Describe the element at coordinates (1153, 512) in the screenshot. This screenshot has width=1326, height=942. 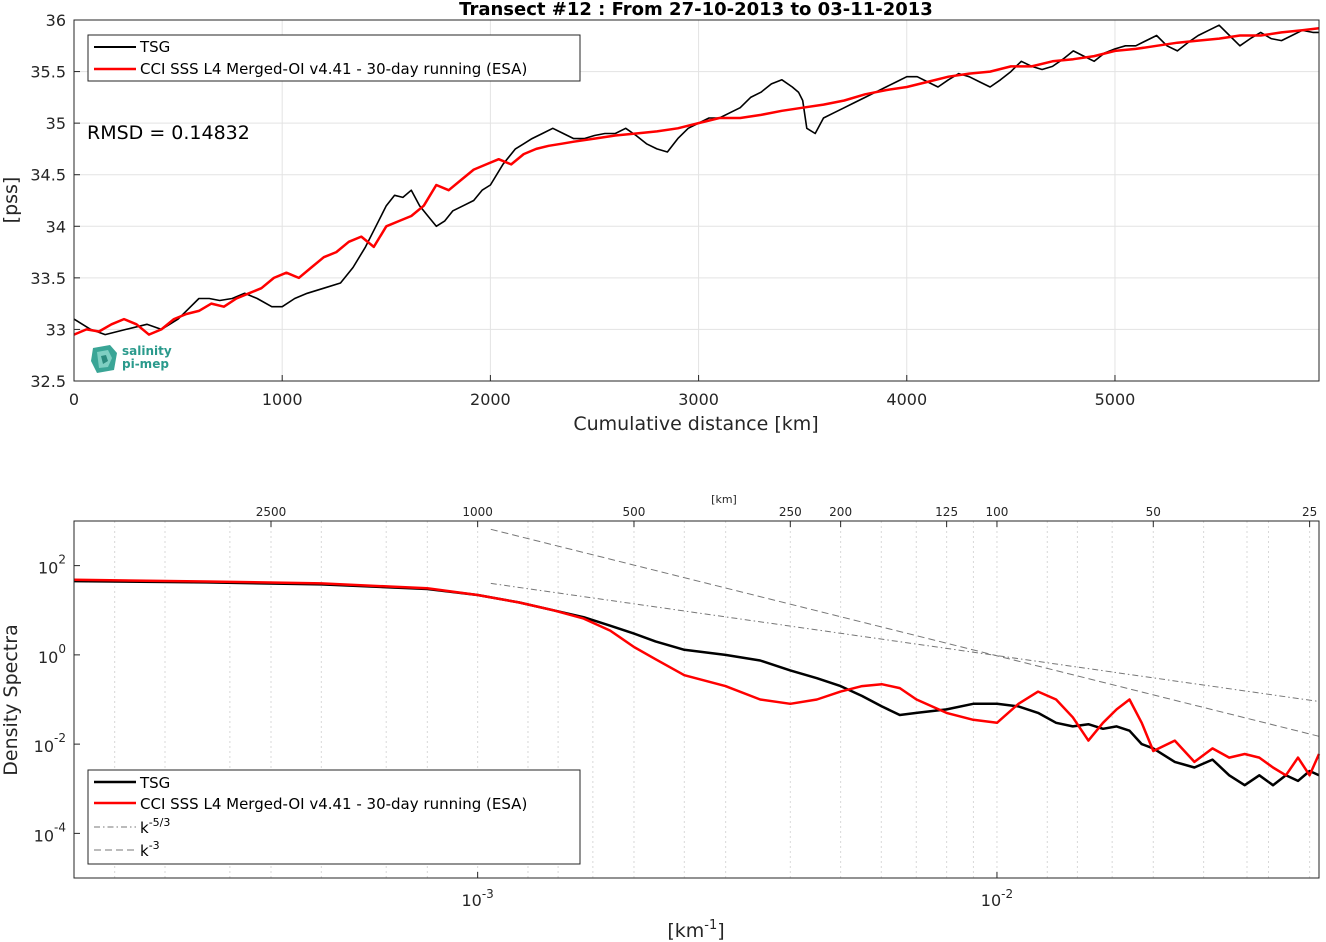
I see `top-axis-tick-label: 50` at that location.